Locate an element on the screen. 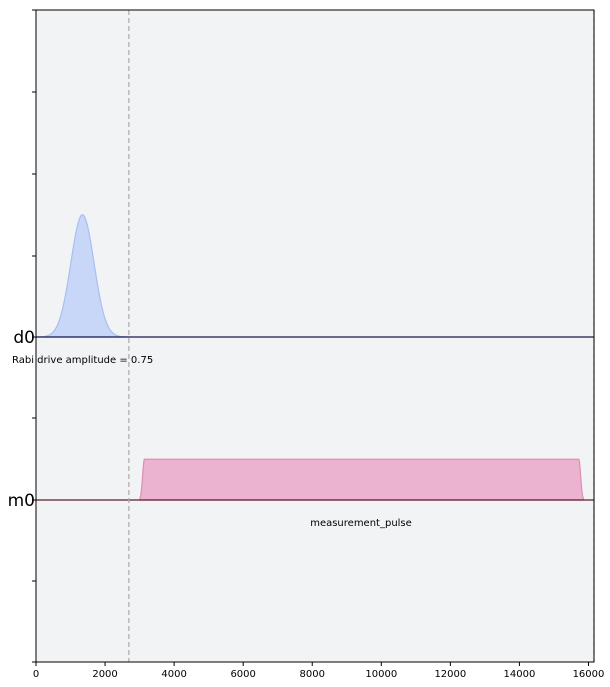  x-tick-label: 0 is located at coordinates (36, 674).